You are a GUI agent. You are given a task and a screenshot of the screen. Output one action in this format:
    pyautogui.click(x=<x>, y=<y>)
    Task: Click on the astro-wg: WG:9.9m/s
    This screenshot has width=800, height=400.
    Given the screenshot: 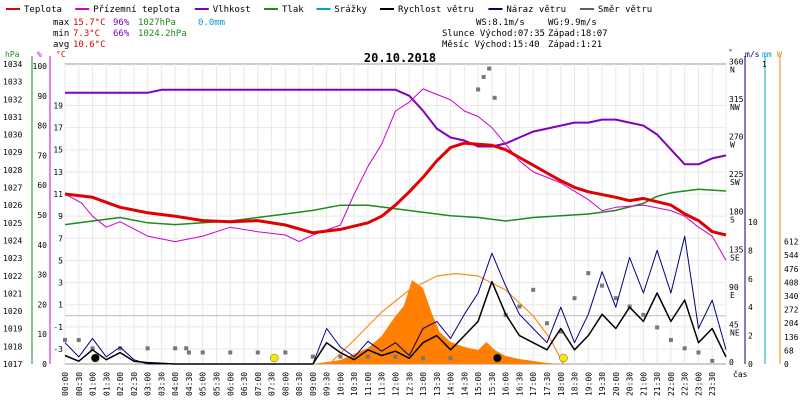 What is the action you would take?
    pyautogui.click(x=572, y=23)
    